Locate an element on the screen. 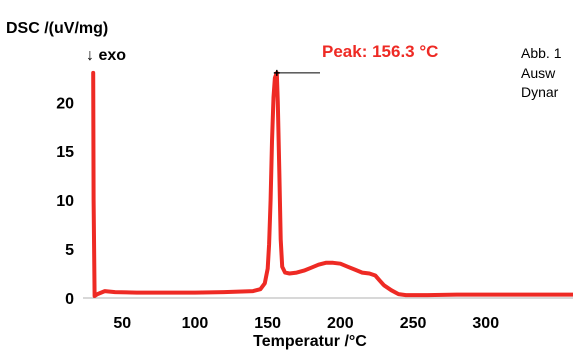 This screenshot has width=573, height=354. x-tick-label: 250 is located at coordinates (413, 323).